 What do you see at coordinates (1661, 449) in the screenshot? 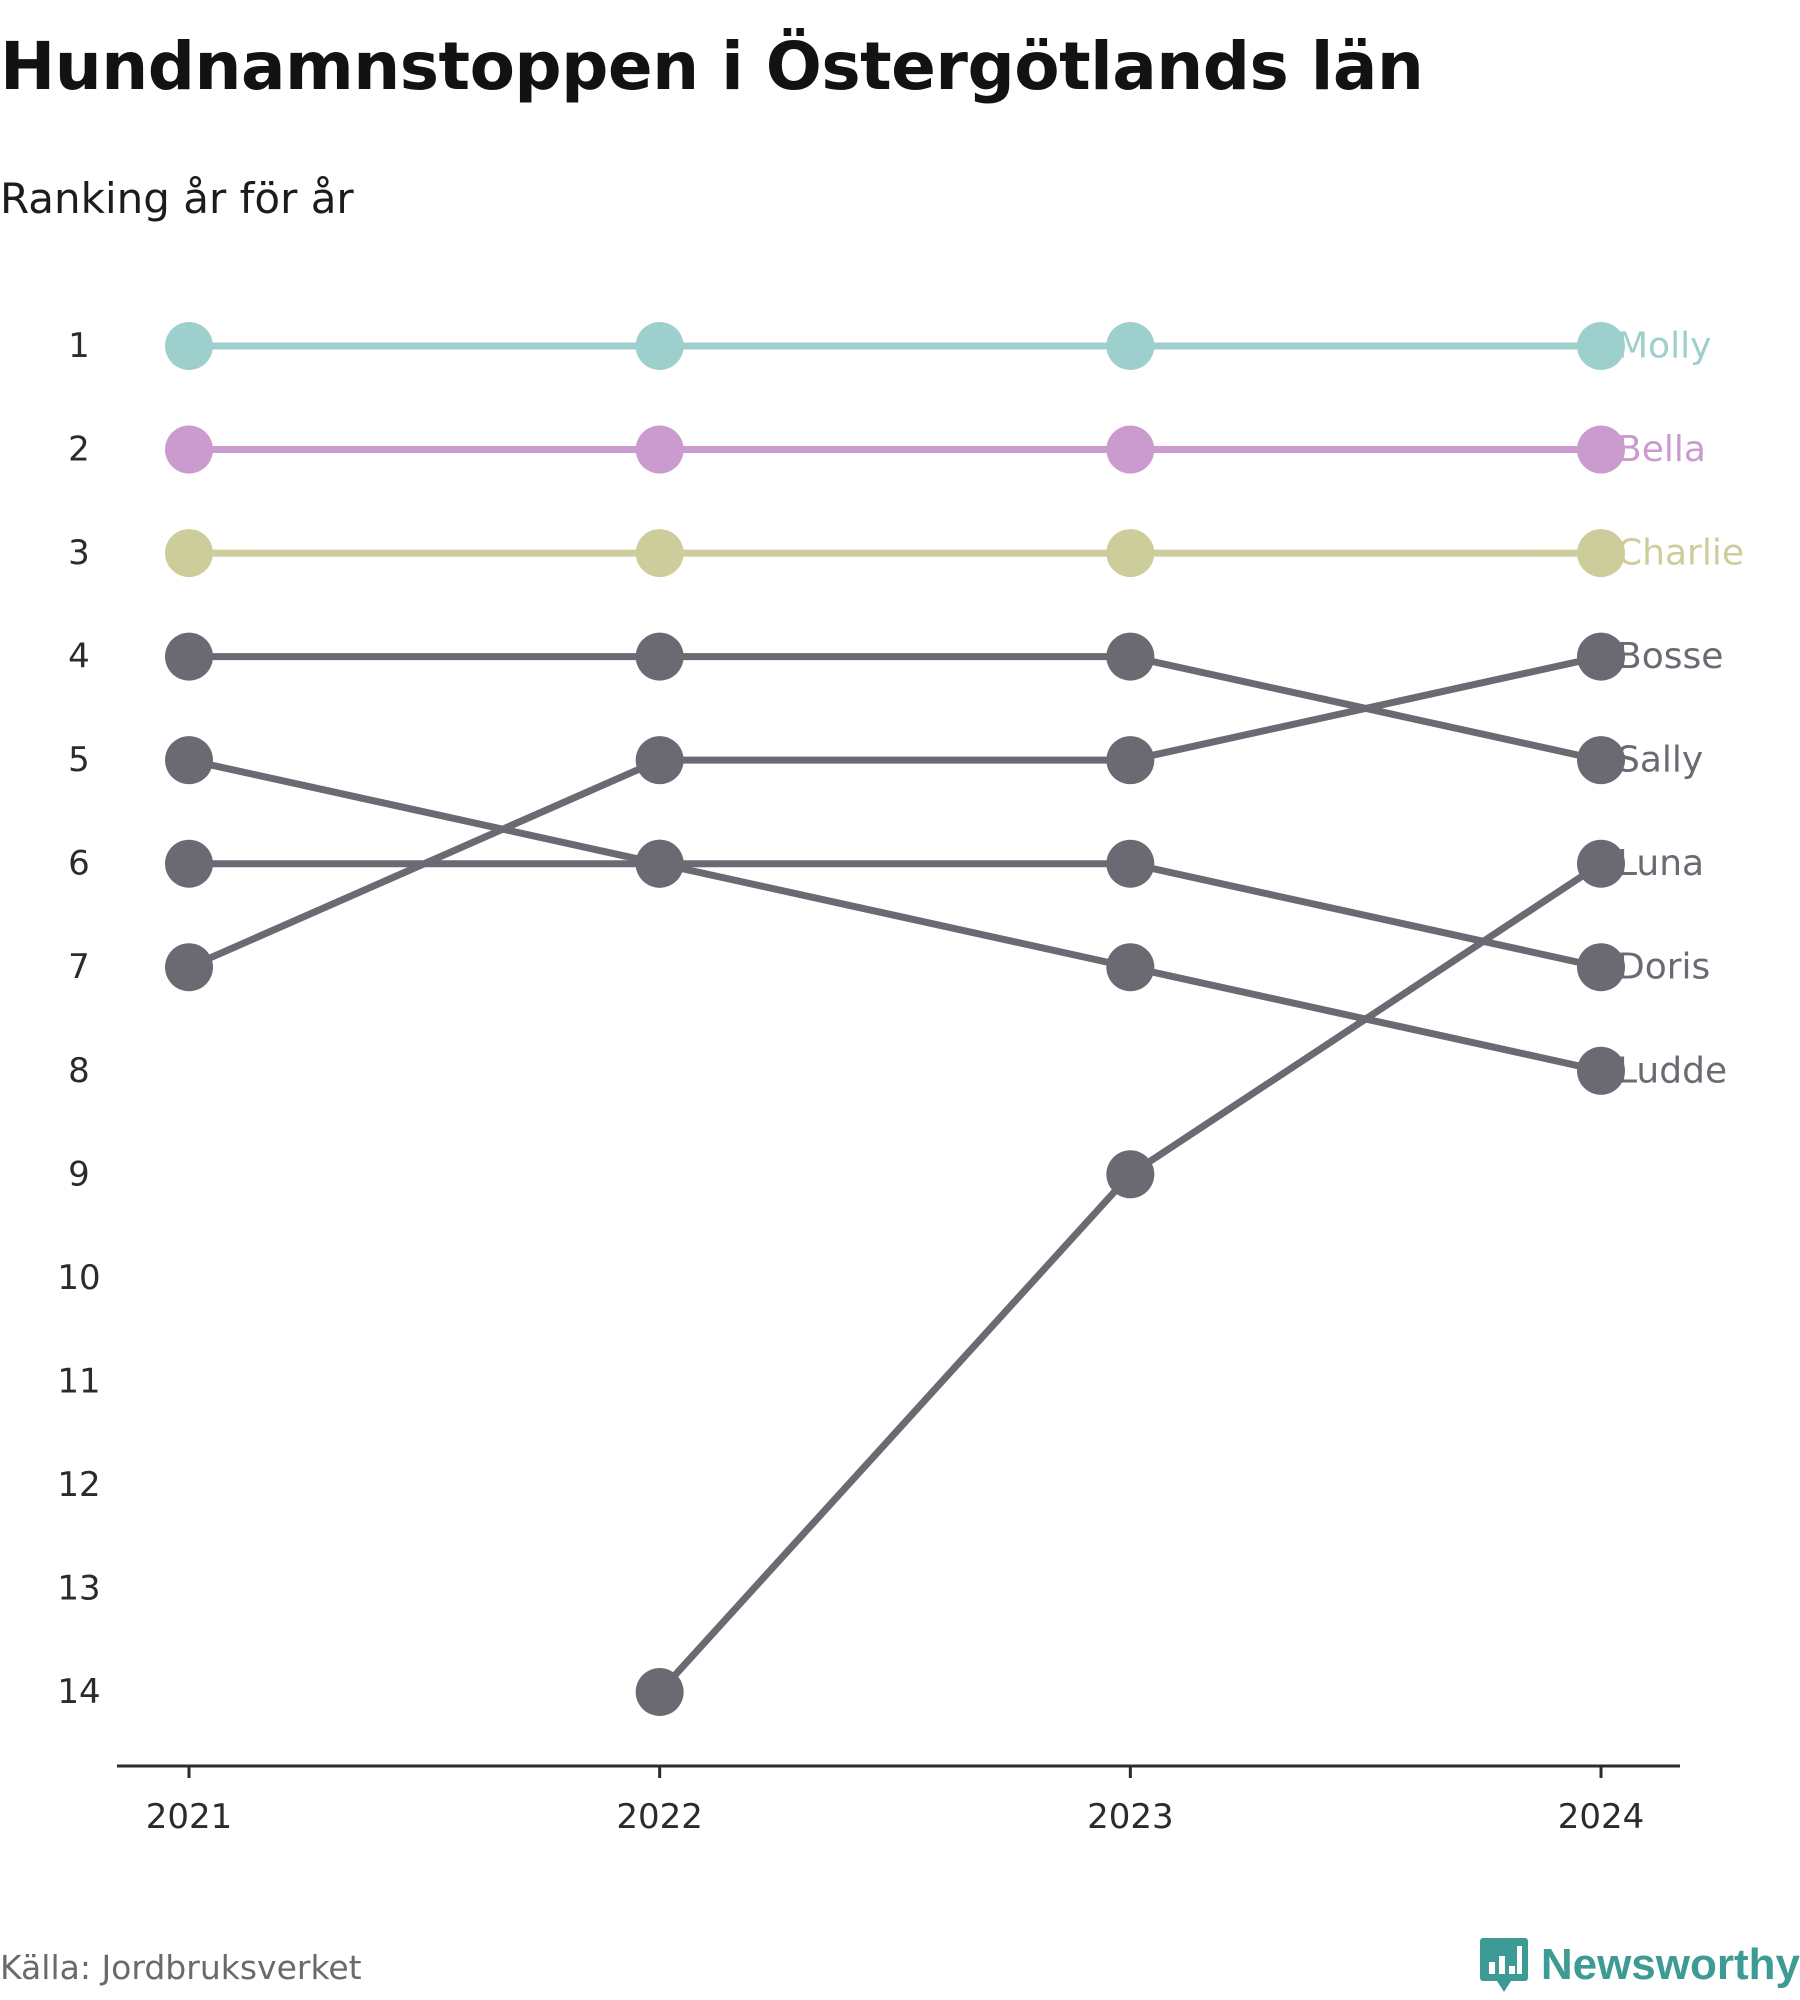
I see `series-label-bella: Bella` at bounding box center [1661, 449].